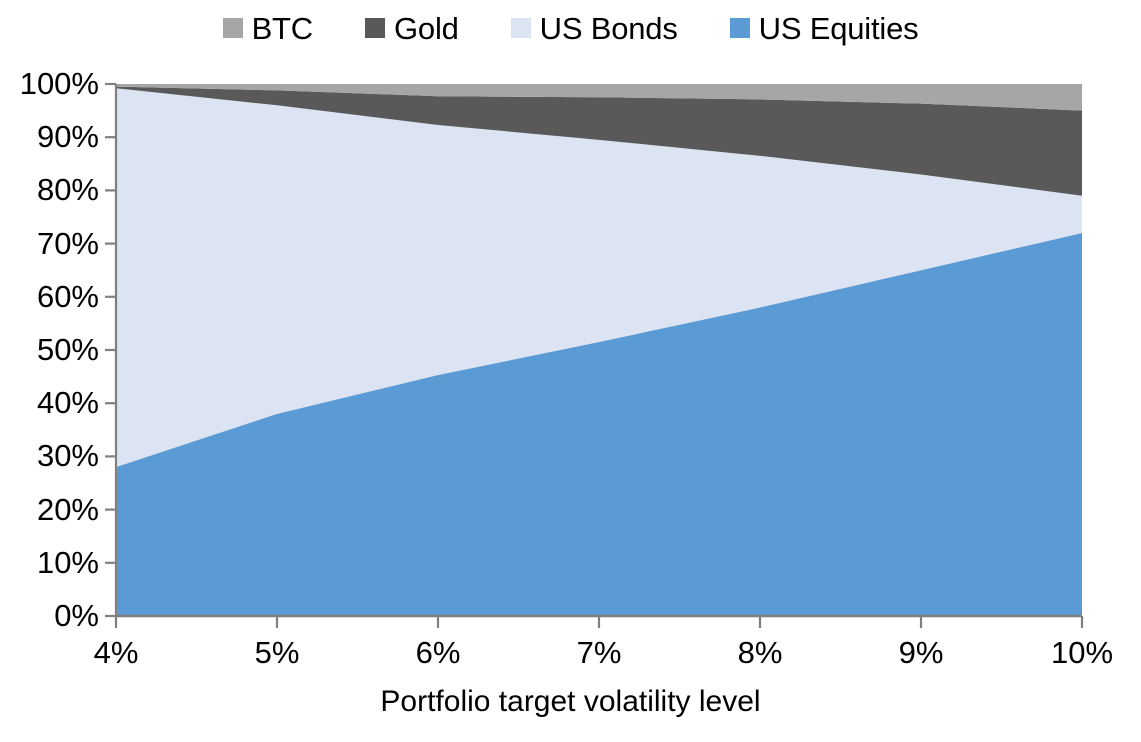  I want to click on x-tick-label: 7%, so click(599, 652).